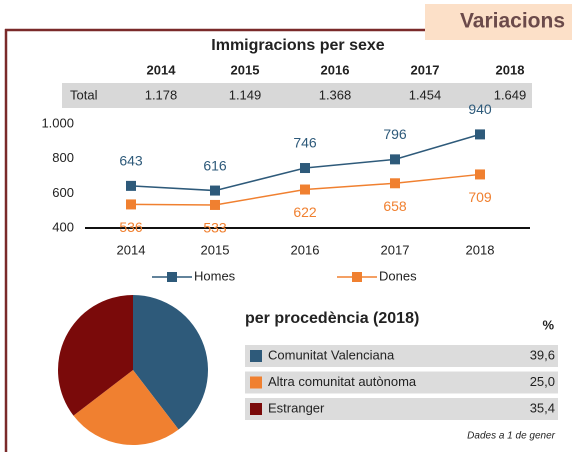 Image resolution: width=572 pixels, height=452 pixels. I want to click on data-label: 536, so click(131, 227).